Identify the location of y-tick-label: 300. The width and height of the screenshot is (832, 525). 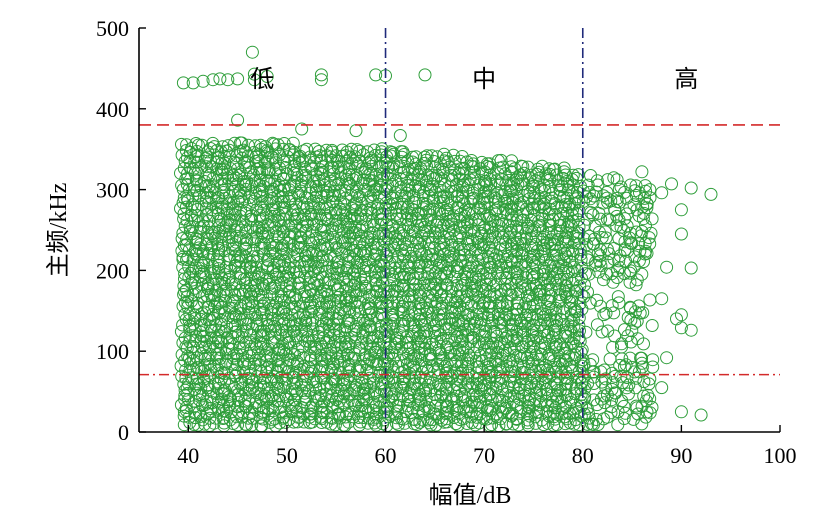
(112, 190).